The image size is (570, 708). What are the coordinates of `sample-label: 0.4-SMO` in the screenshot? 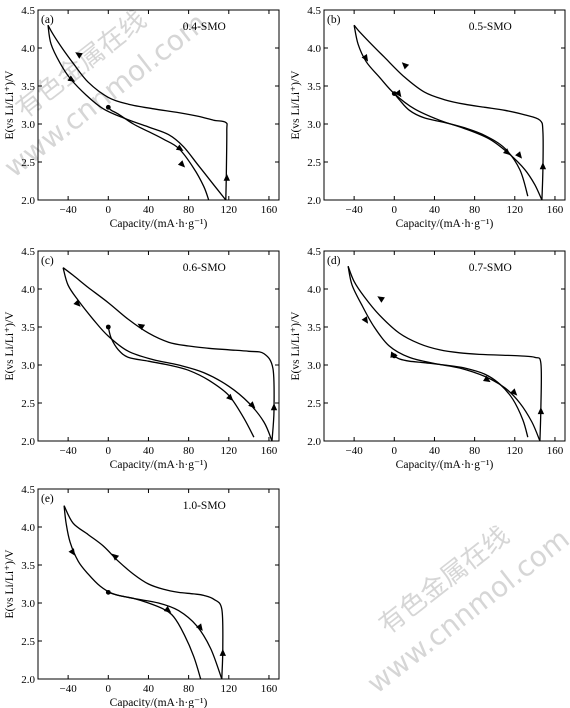 It's located at (204, 27).